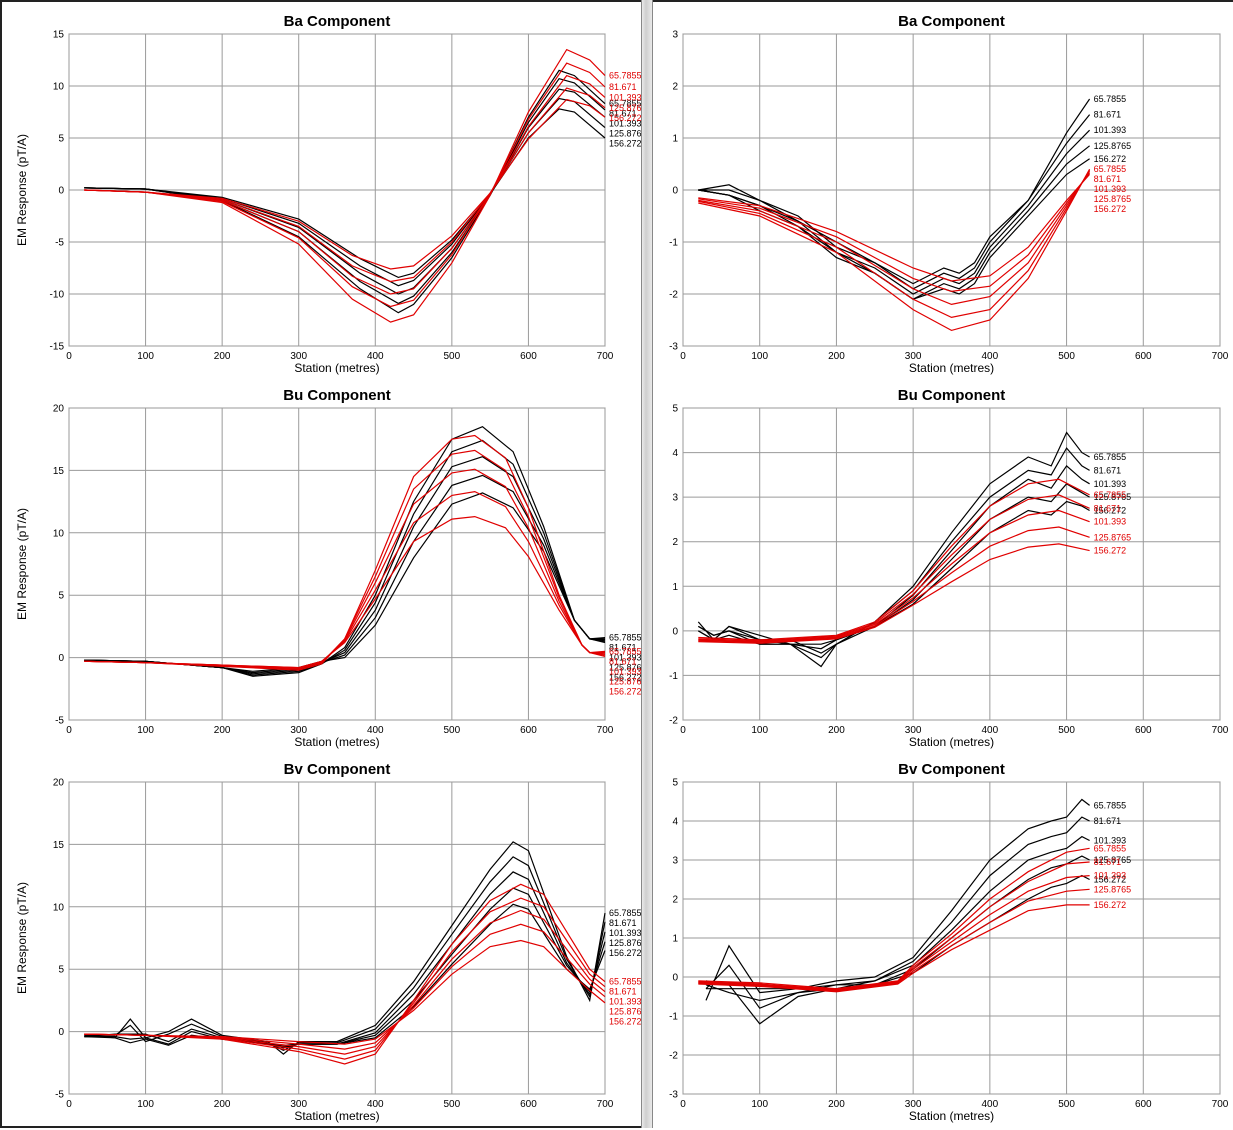 The image size is (1233, 1130). Describe the element at coordinates (647, 564) in the screenshot. I see `panel-splitter` at that location.